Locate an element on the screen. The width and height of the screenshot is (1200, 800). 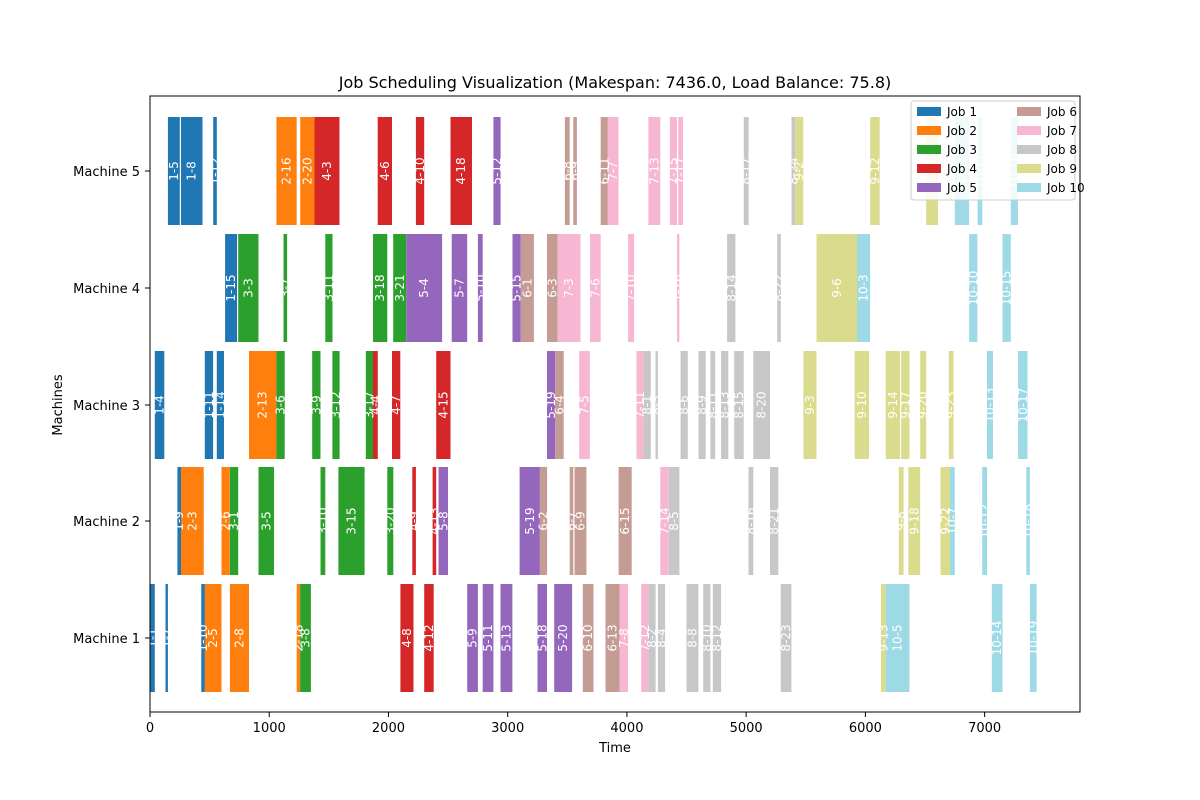
task-label: 8-12 is located at coordinates (717, 637).